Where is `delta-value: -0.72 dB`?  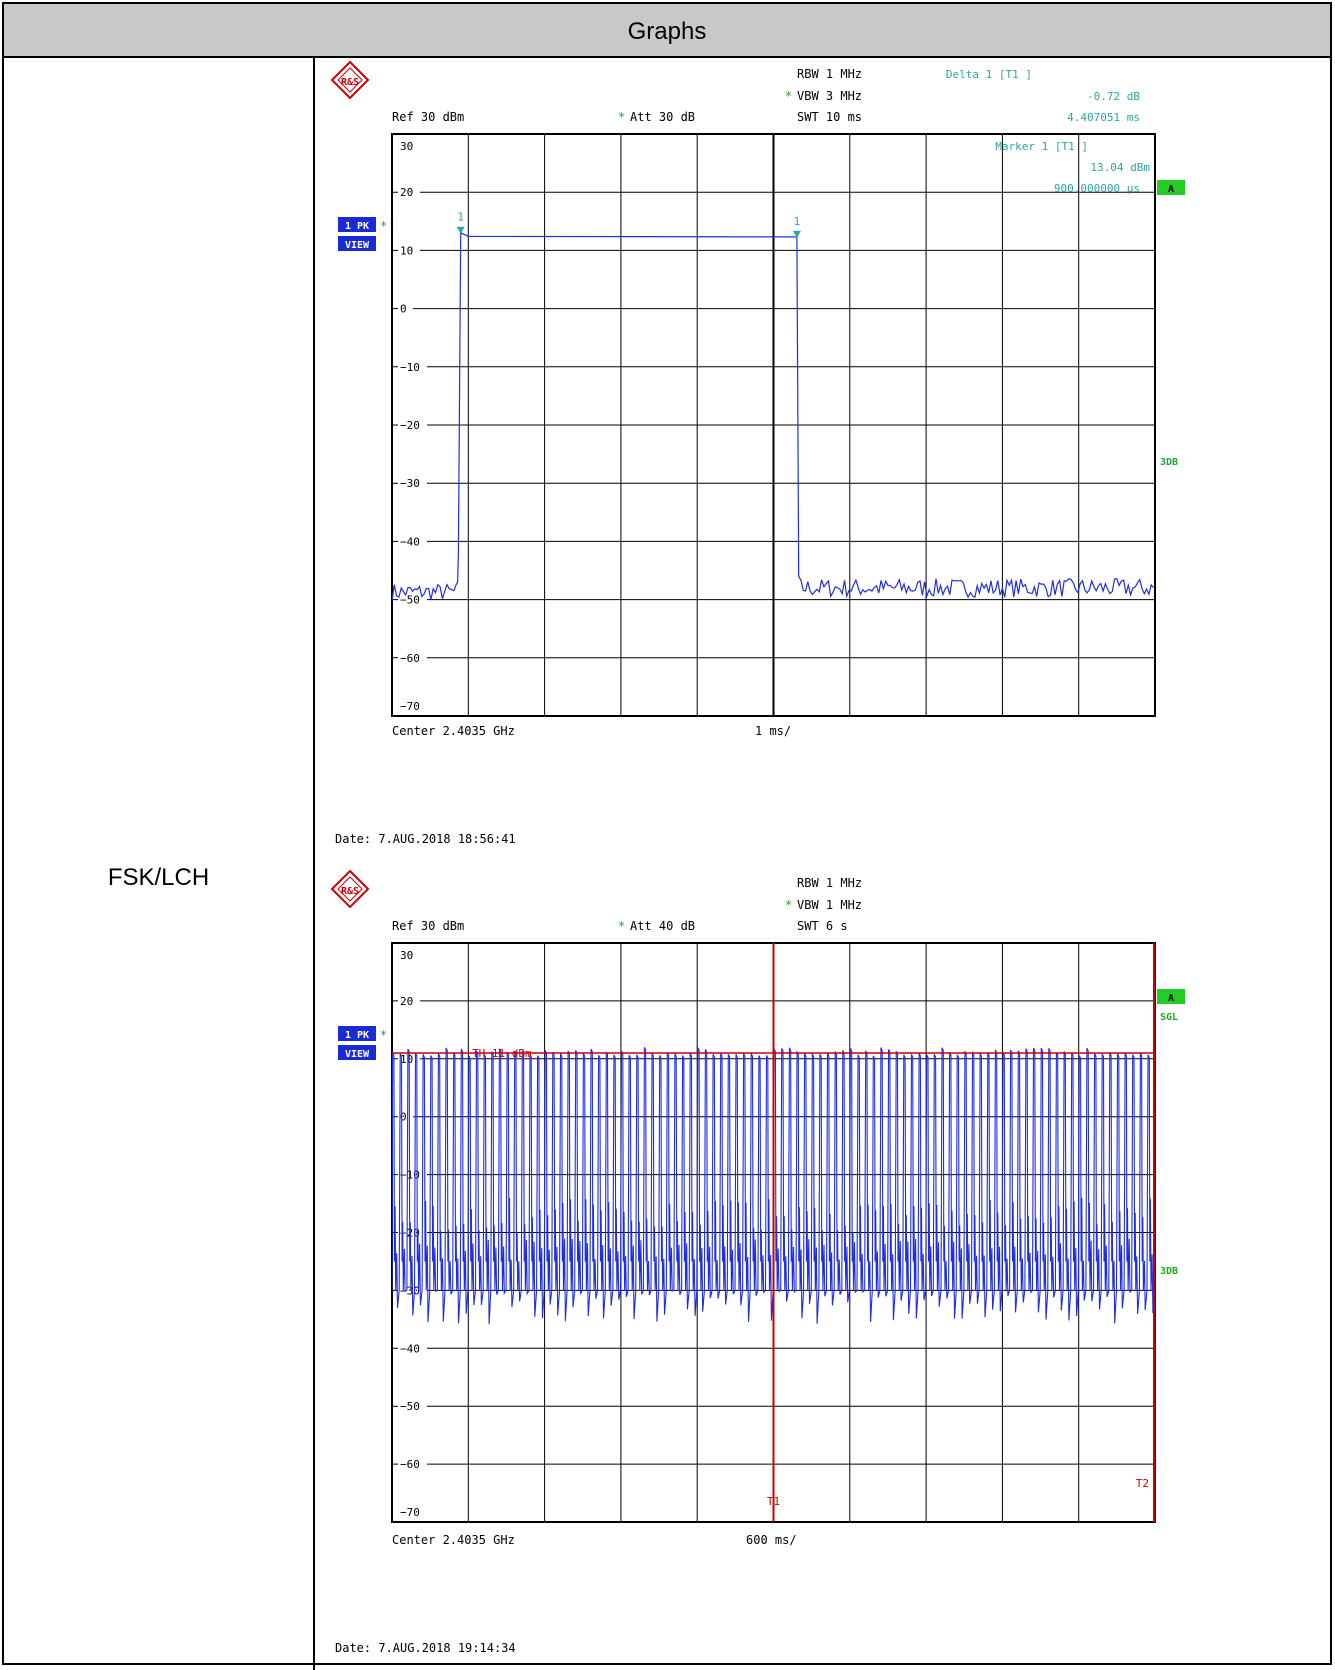
delta-value: -0.72 dB is located at coordinates (1113, 96).